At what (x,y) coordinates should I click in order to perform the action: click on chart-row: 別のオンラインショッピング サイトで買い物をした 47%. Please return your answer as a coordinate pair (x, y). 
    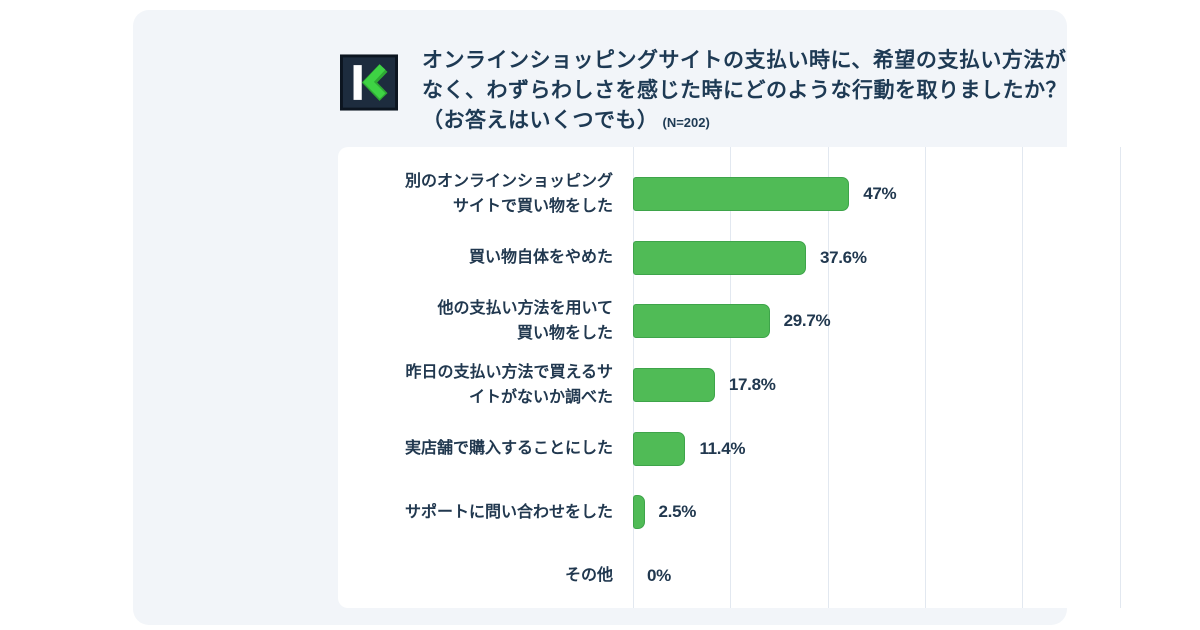
    Looking at the image, I should click on (746, 194).